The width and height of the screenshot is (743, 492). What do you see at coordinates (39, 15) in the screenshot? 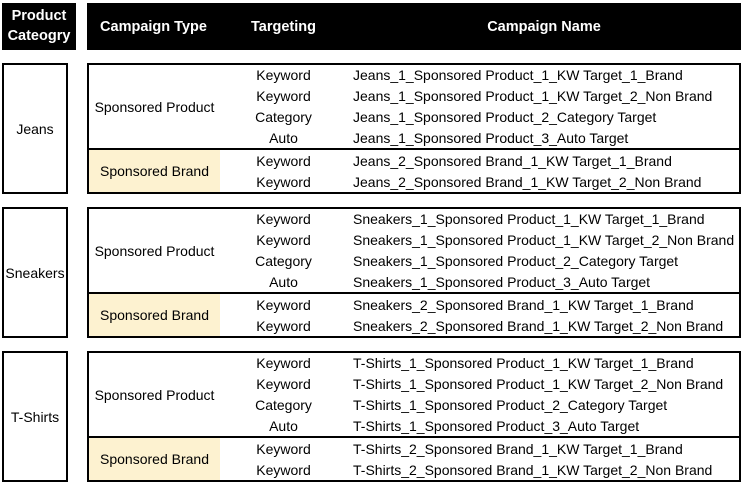
I see `product-category-header-line1: Product` at bounding box center [39, 15].